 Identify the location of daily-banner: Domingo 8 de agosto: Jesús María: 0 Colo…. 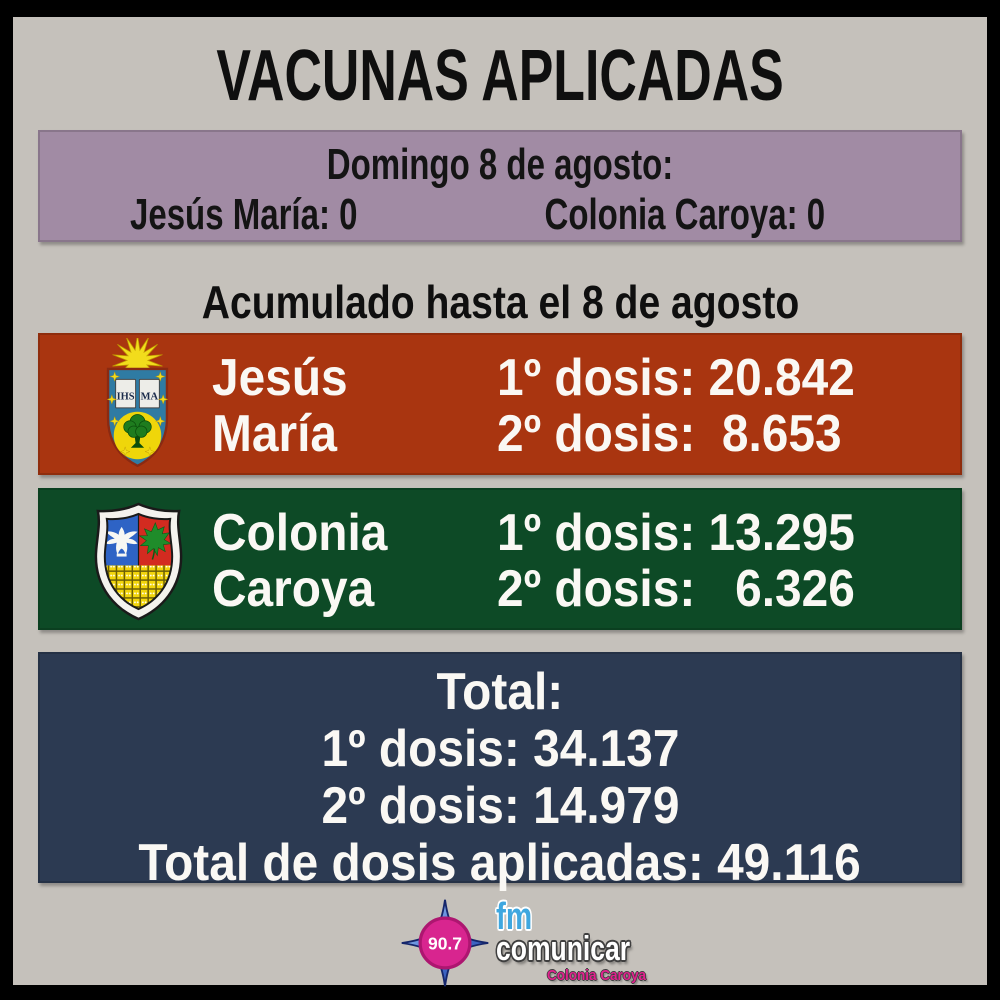
(500, 186).